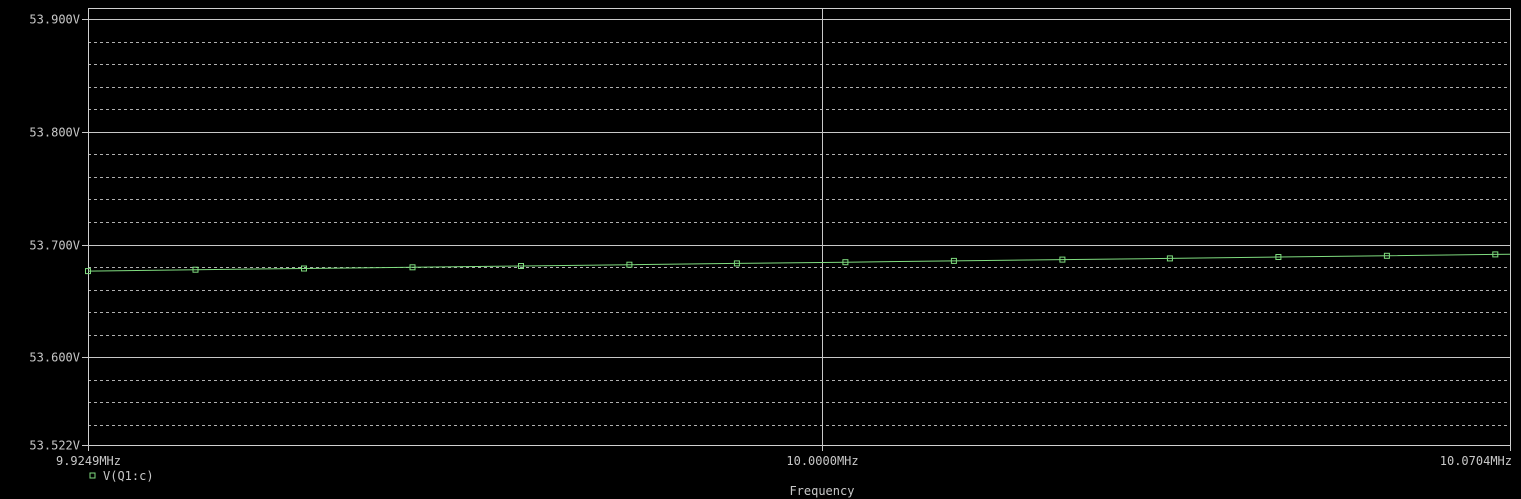  What do you see at coordinates (58, 233) in the screenshot?
I see `y-axis-ticks: 53.900V 53.800V 53.700V 53.600V 53.522V` at bounding box center [58, 233].